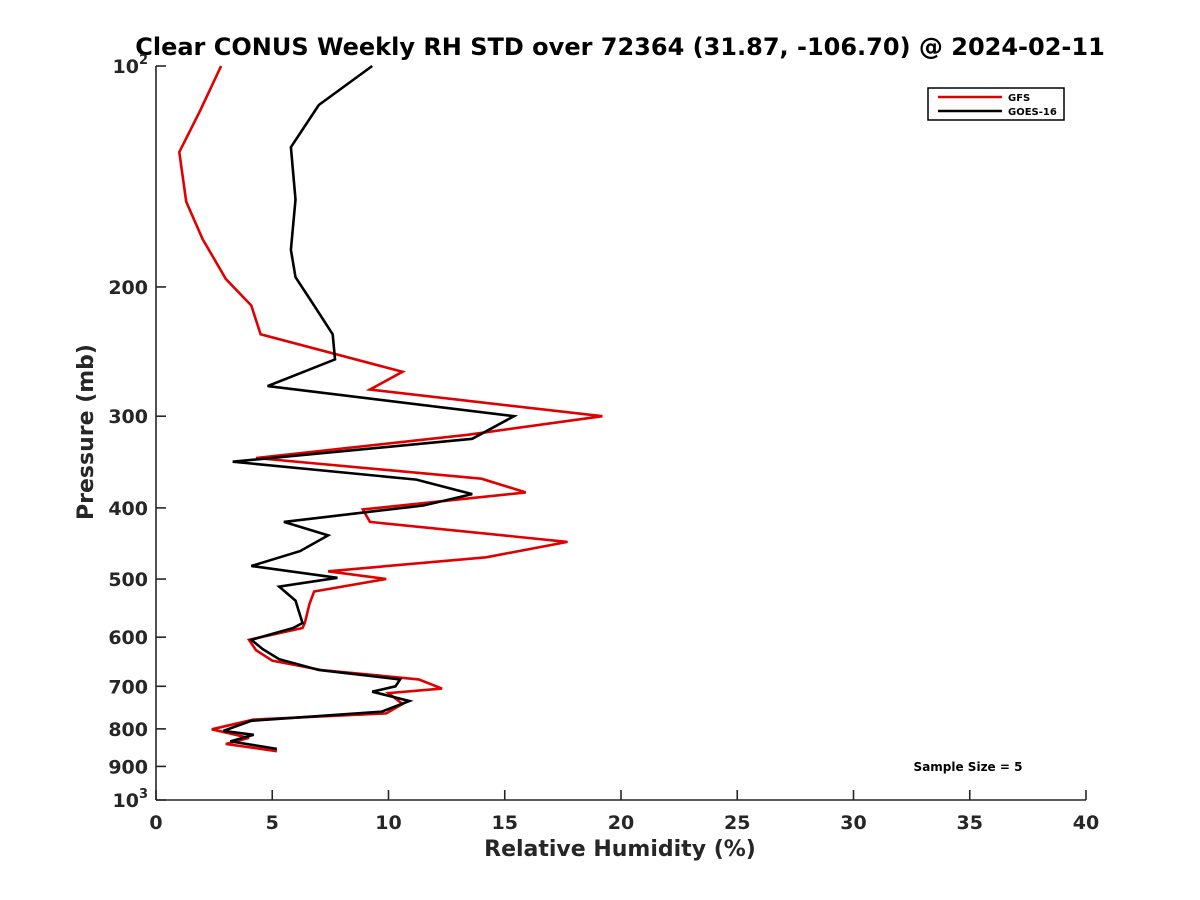 This screenshot has width=1200, height=900. I want to click on y-tick-label: 10³, so click(131, 799).